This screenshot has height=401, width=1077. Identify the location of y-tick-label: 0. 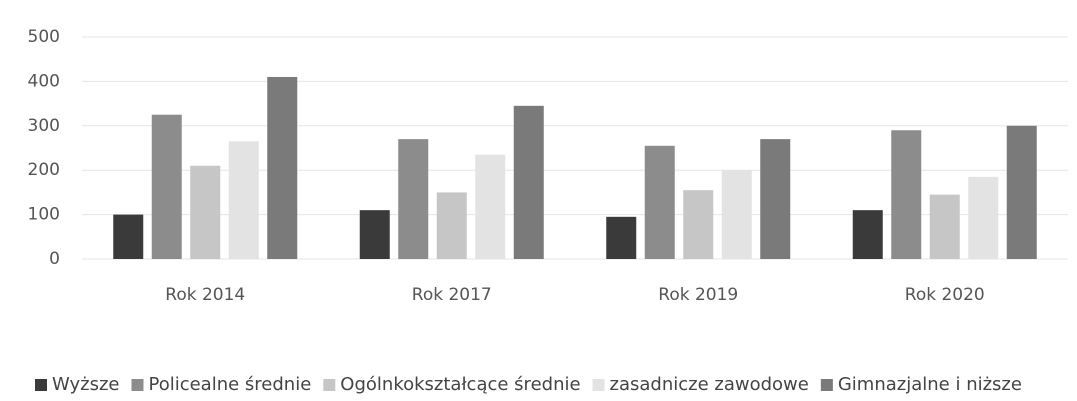
(54, 259).